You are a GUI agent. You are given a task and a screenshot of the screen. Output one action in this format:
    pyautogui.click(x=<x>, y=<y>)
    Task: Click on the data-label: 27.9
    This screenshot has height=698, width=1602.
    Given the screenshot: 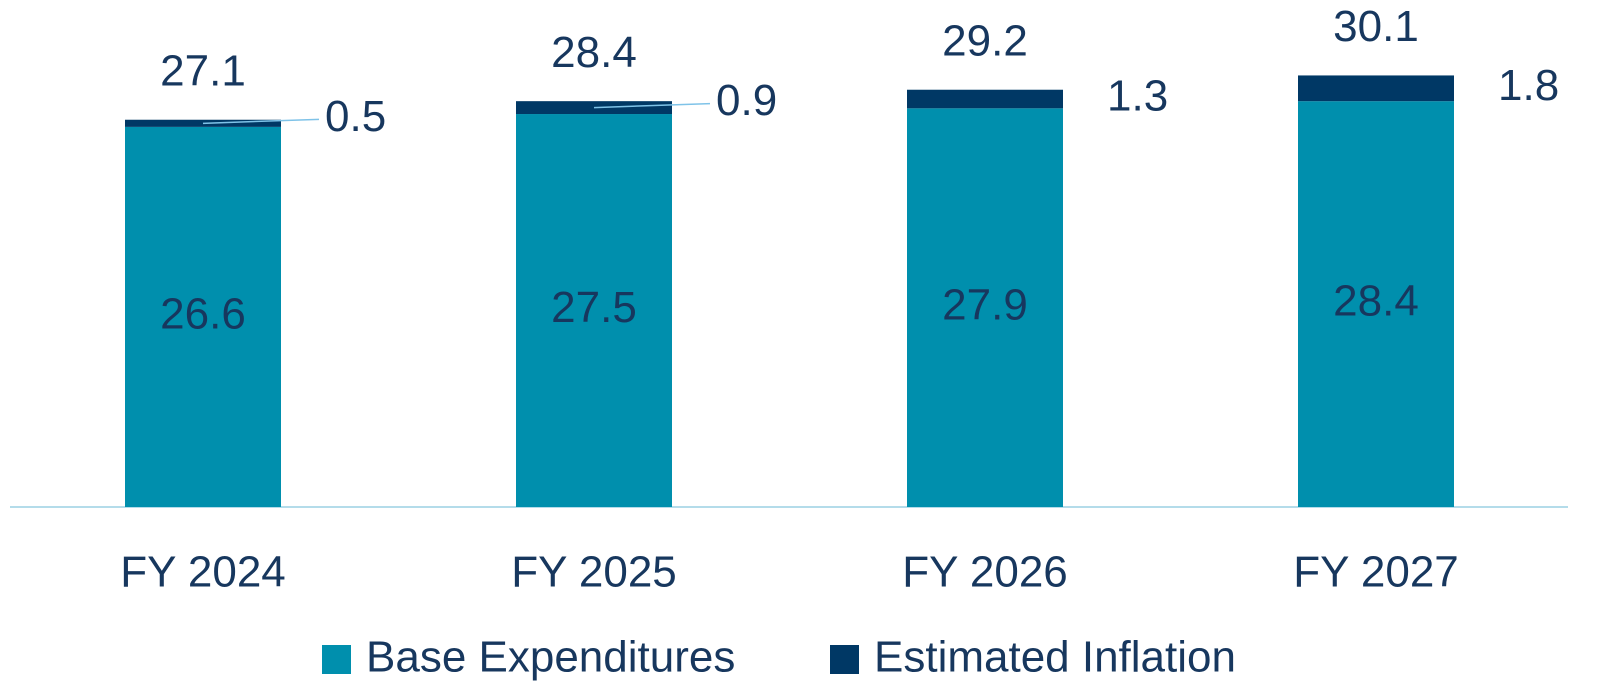 What is the action you would take?
    pyautogui.click(x=985, y=304)
    